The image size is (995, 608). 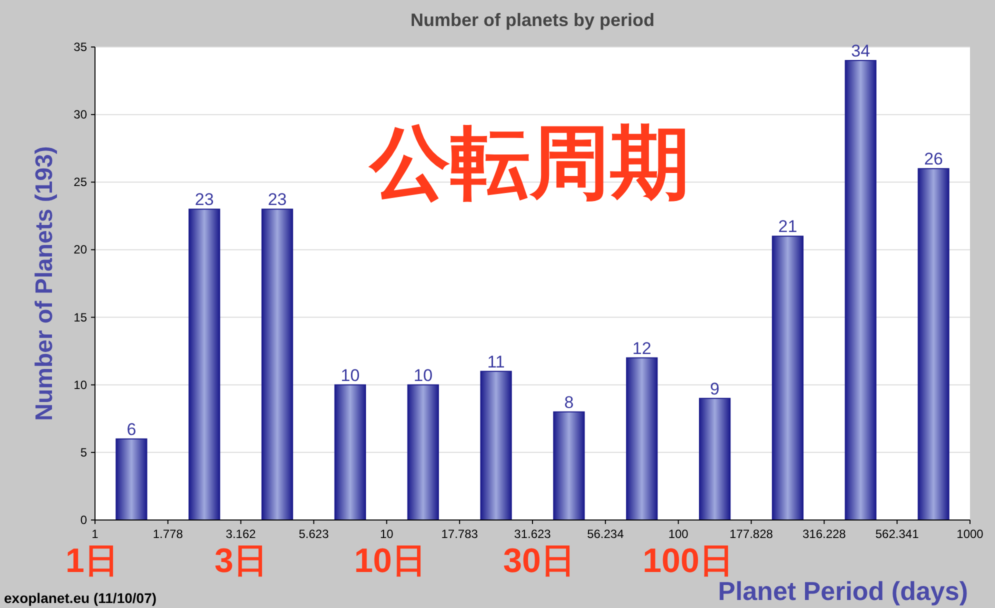 What do you see at coordinates (387, 534) in the screenshot?
I see `x-tick-label: 10` at bounding box center [387, 534].